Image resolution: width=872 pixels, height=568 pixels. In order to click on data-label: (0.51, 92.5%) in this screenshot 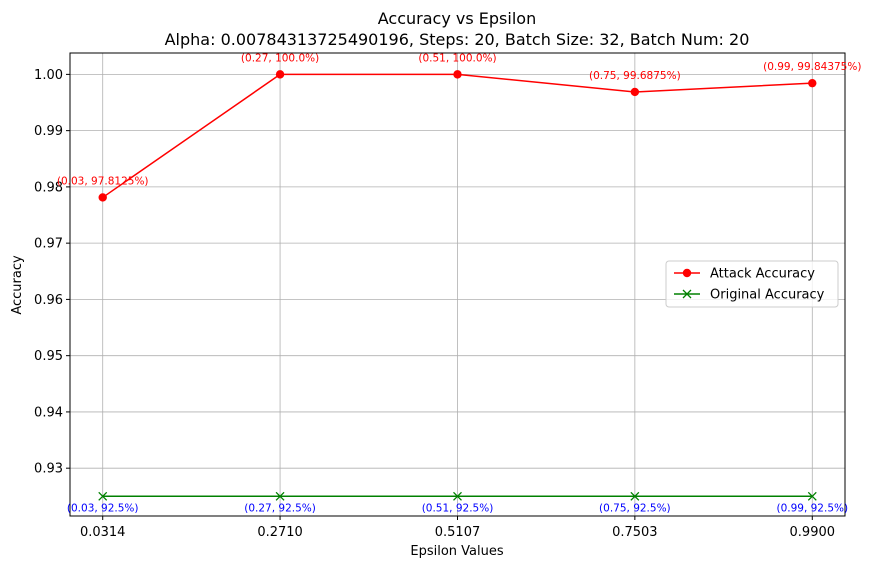, I will do `click(458, 508)`.